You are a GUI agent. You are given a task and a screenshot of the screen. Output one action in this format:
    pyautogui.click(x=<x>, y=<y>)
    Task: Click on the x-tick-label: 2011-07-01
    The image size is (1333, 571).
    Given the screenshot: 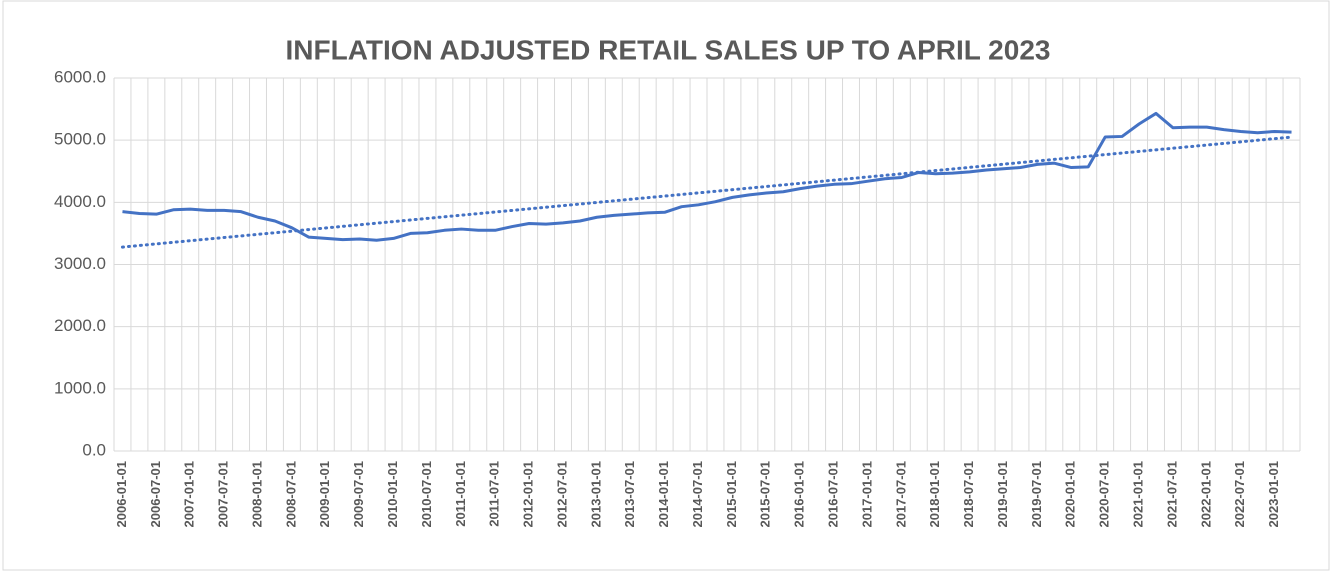 What is the action you would take?
    pyautogui.click(x=494, y=494)
    